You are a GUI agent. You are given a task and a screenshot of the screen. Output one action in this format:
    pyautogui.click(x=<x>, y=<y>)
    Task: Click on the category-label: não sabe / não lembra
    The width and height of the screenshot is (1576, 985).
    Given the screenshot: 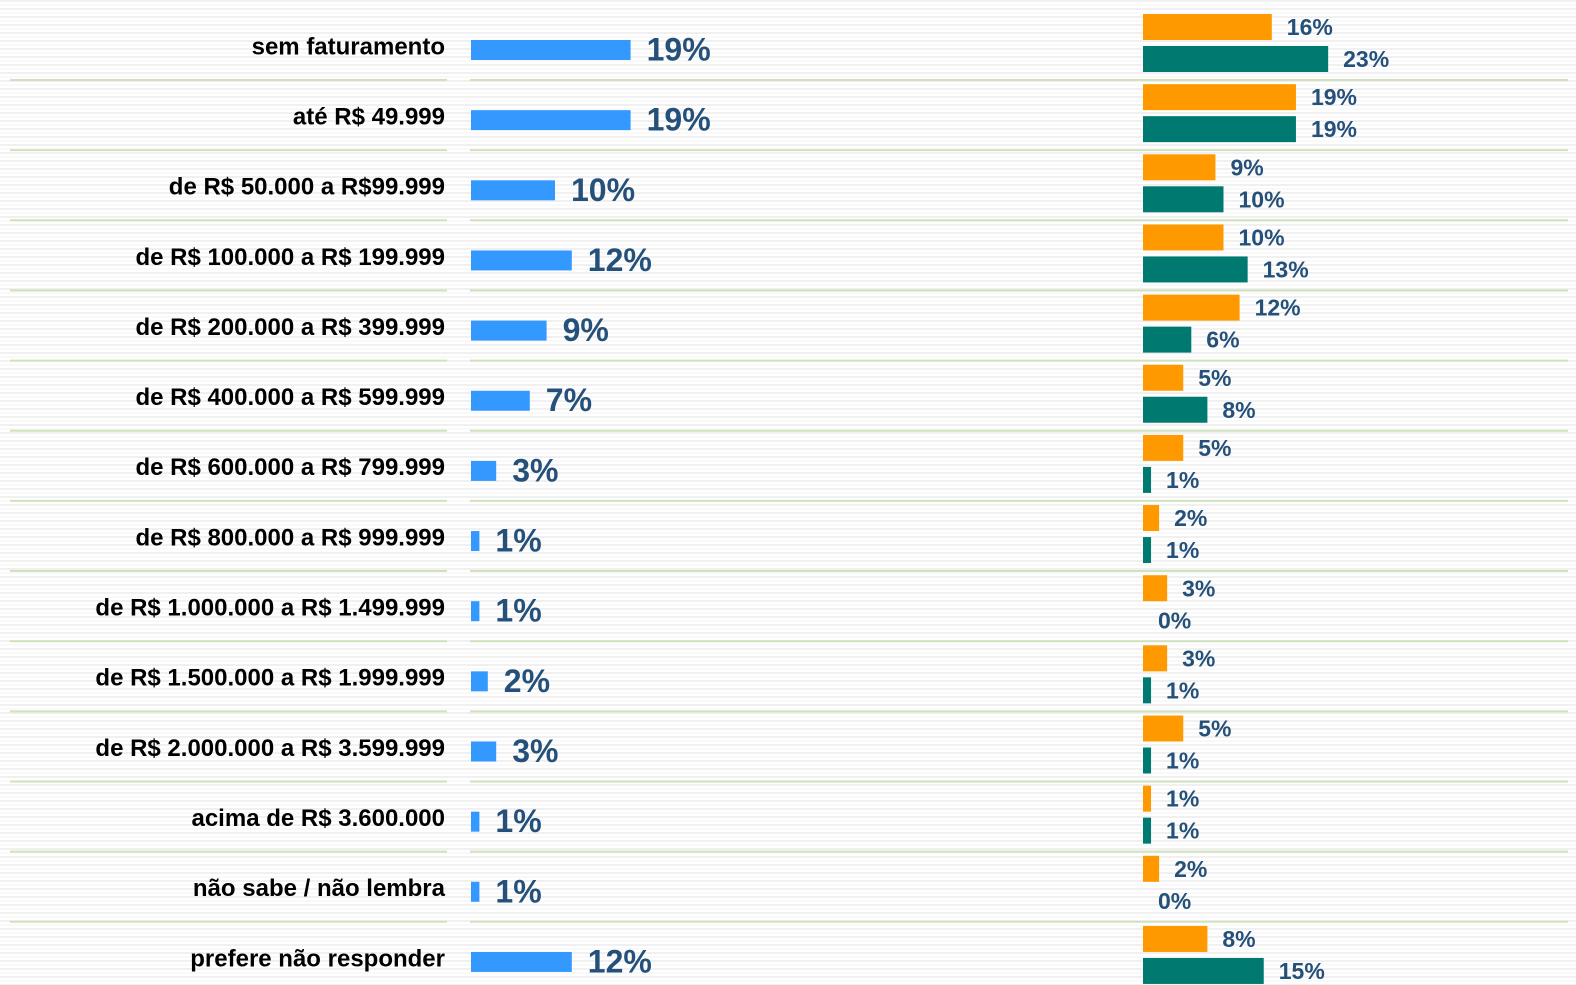 What is the action you would take?
    pyautogui.click(x=319, y=888)
    